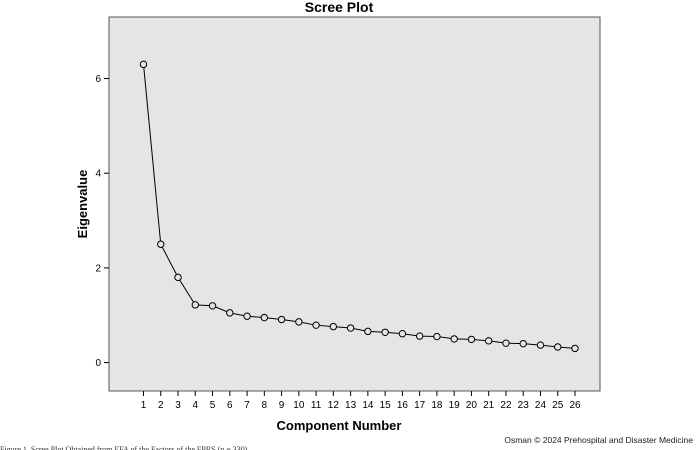 This screenshot has height=450, width=697. Describe the element at coordinates (82, 204) in the screenshot. I see `y-axis-label: Eigenvalue` at that location.